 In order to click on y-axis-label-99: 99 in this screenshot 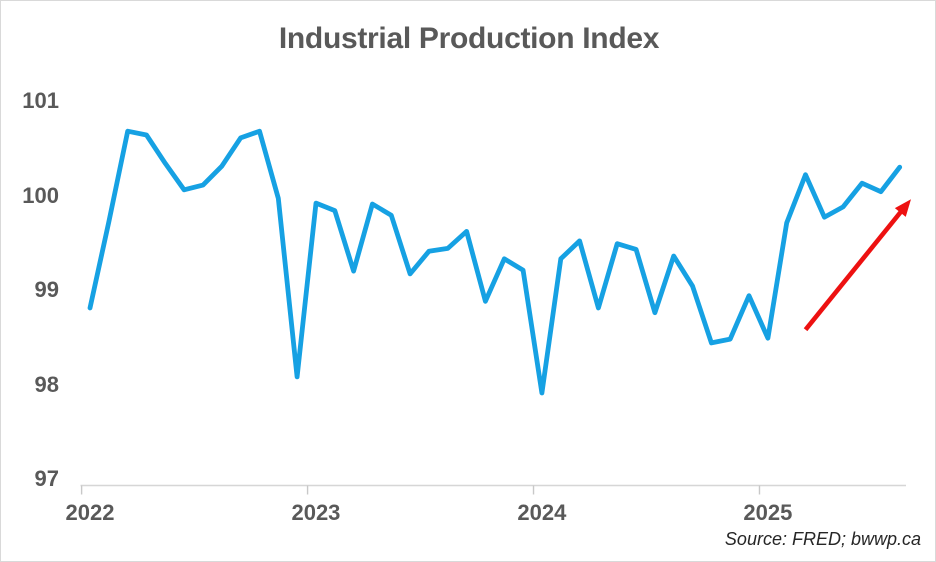, I will do `click(46, 289)`.